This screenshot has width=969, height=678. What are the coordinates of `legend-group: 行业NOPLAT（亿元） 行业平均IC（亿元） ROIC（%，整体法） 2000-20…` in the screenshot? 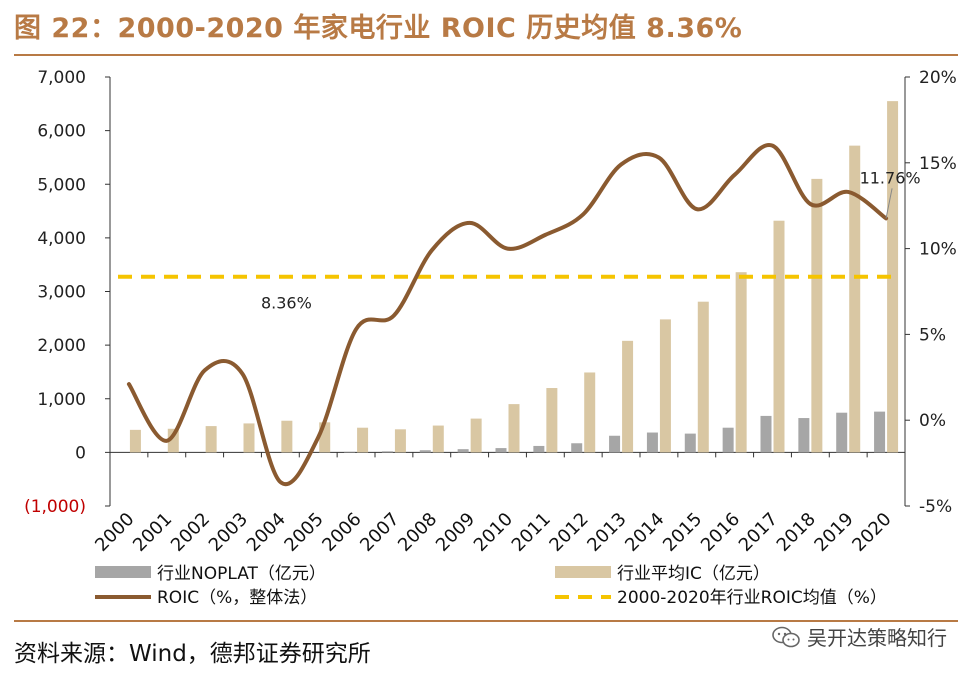 It's located at (491, 586).